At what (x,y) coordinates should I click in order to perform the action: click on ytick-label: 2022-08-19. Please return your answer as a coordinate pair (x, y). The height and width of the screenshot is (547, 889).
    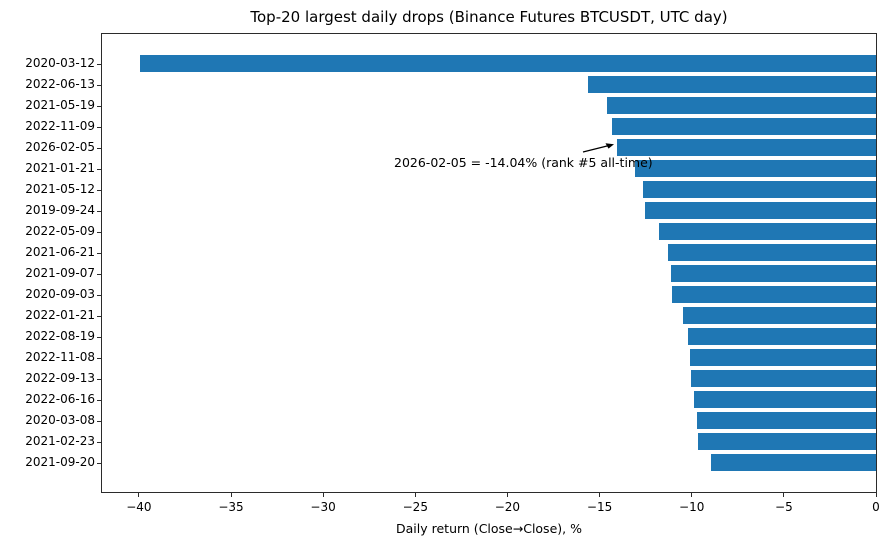
    Looking at the image, I should click on (60, 336).